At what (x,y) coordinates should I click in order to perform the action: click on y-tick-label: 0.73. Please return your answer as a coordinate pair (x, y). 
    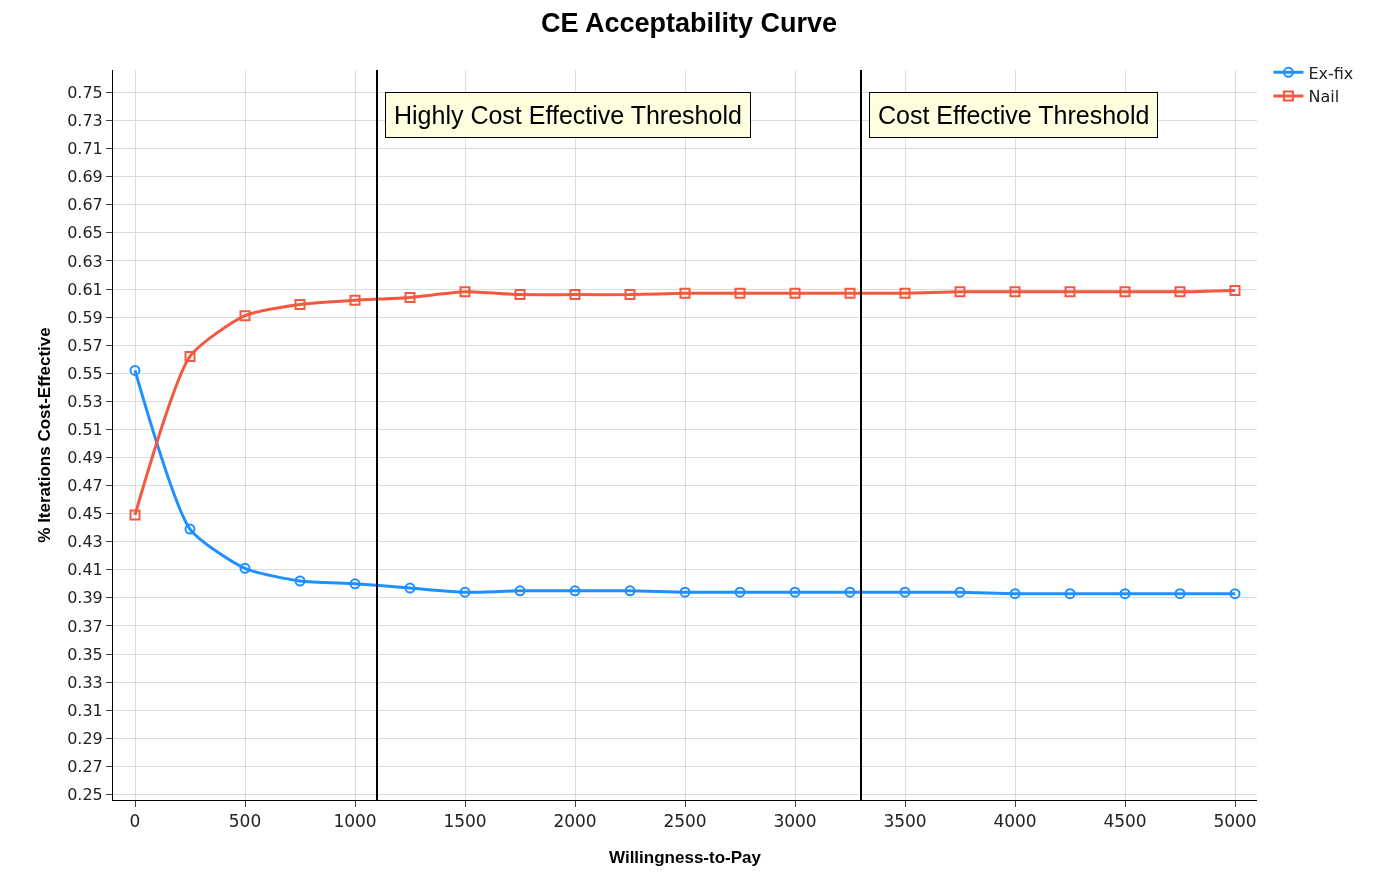
    Looking at the image, I should click on (85, 121).